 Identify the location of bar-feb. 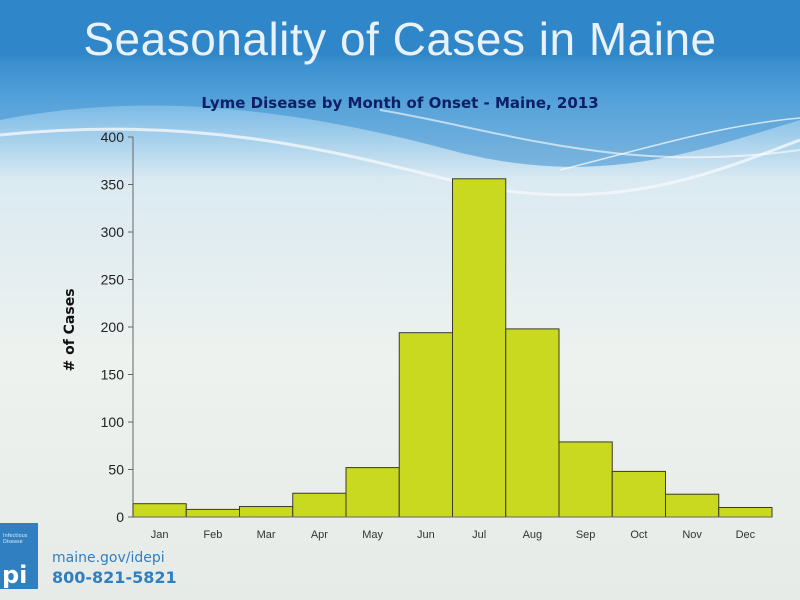
(212, 513).